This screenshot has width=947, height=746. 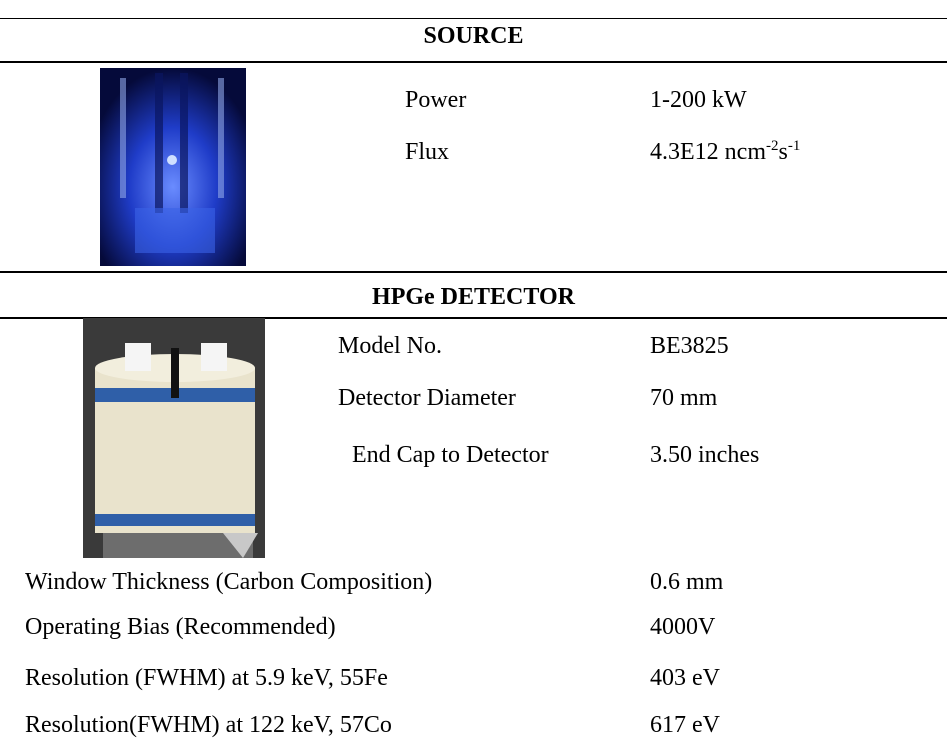 I want to click on param-value: 70 mm, so click(x=684, y=398).